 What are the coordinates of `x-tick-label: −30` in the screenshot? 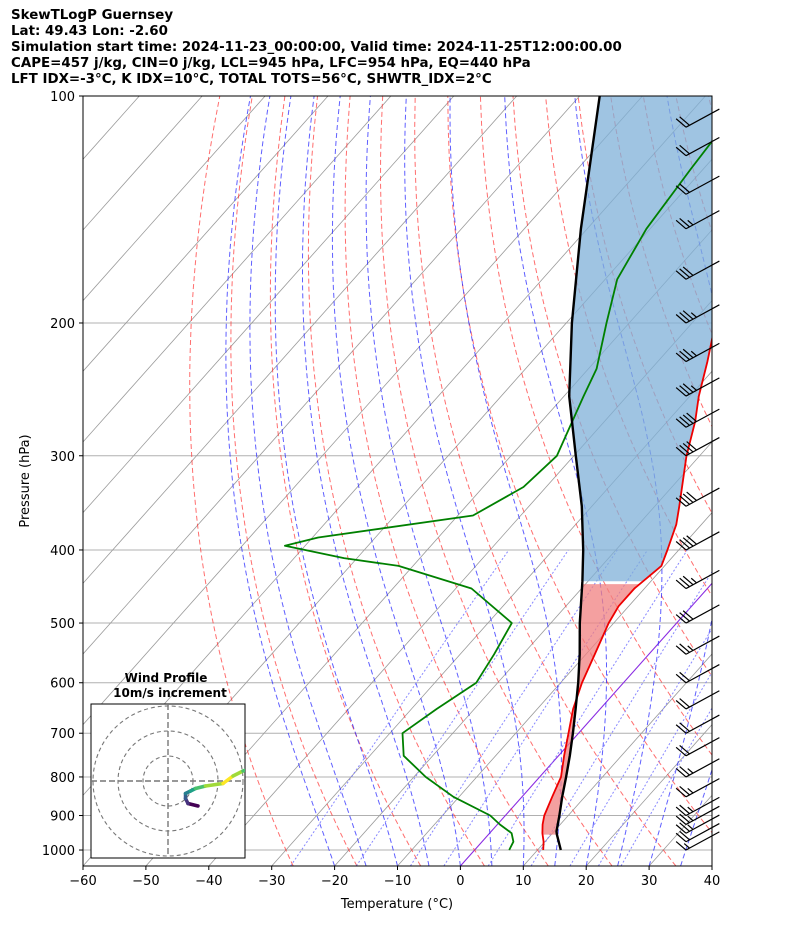 It's located at (271, 881).